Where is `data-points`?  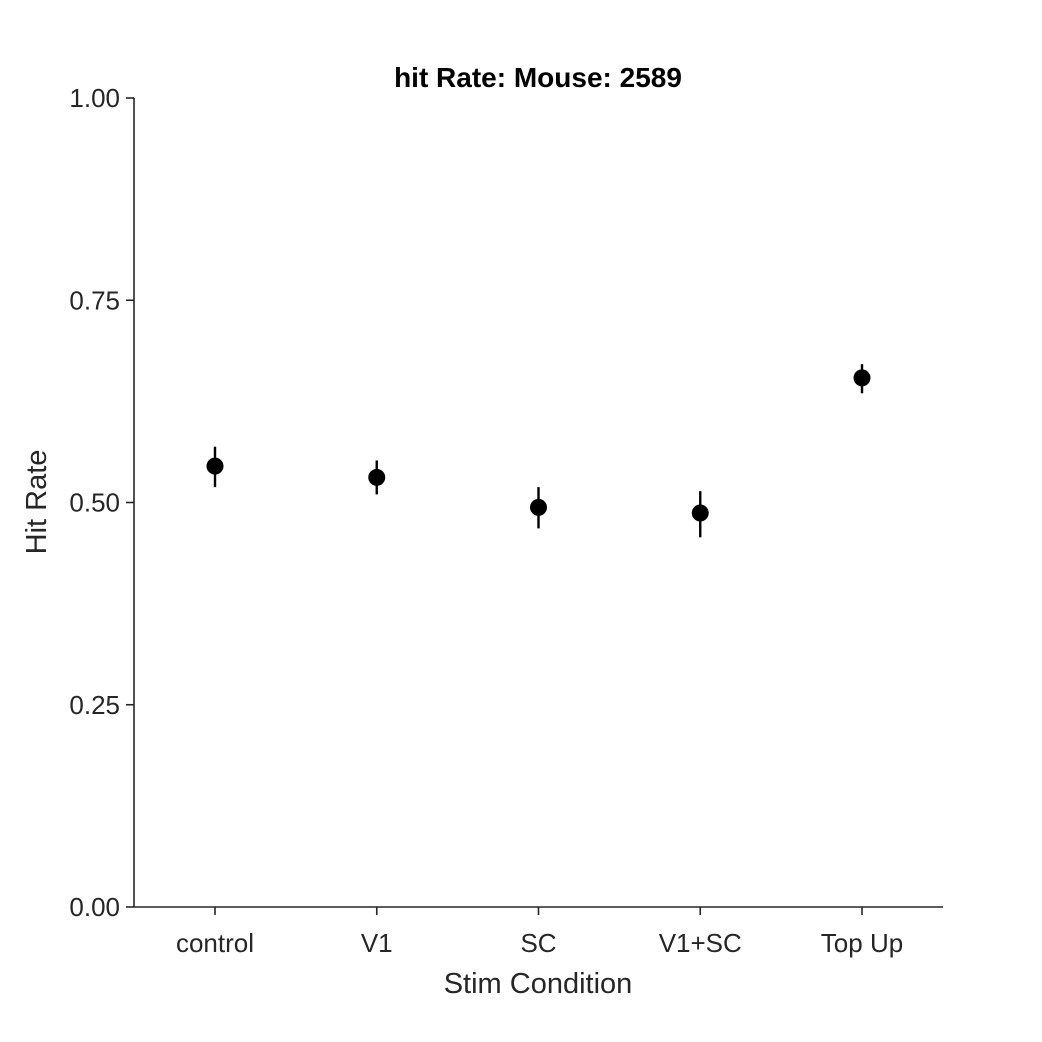 data-points is located at coordinates (538, 445).